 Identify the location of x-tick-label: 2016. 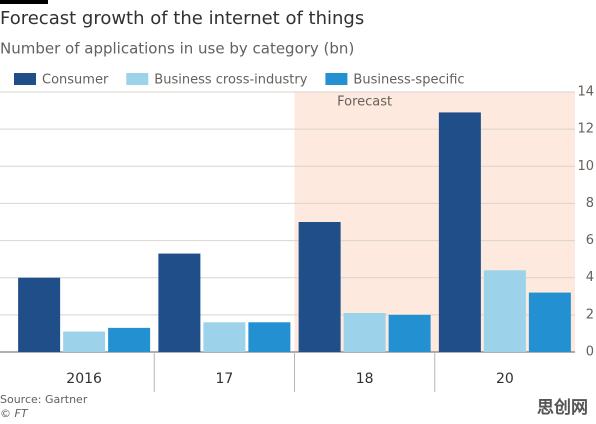
(84, 379).